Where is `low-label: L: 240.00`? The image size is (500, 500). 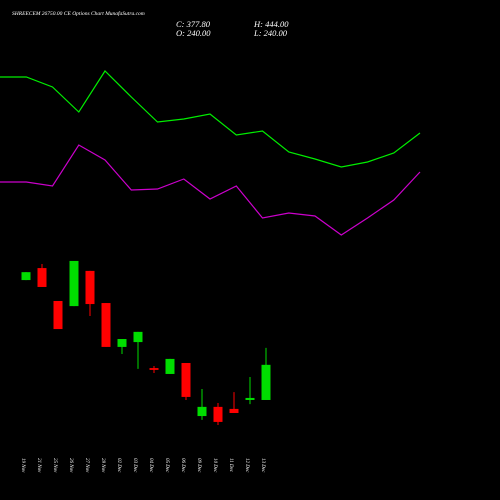
low-label: L: 240.00 is located at coordinates (270, 33).